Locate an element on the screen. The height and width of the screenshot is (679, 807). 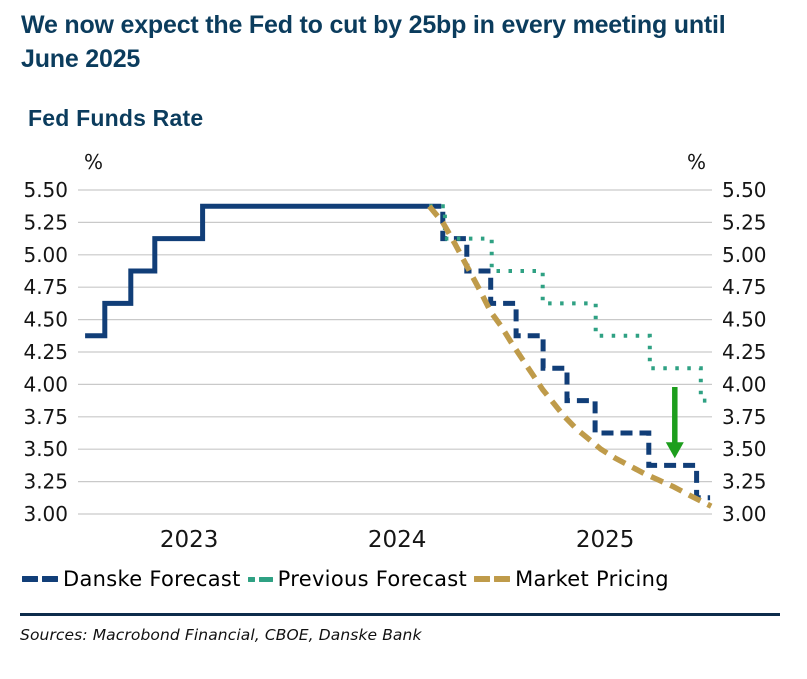
y-axis-unit-right: % is located at coordinates (696, 162).